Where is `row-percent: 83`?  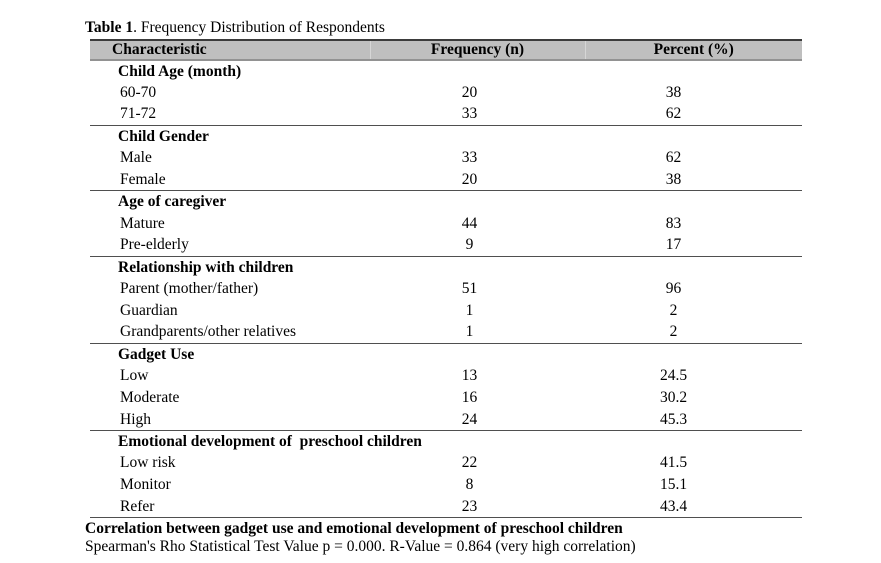 row-percent: 83 is located at coordinates (673, 223).